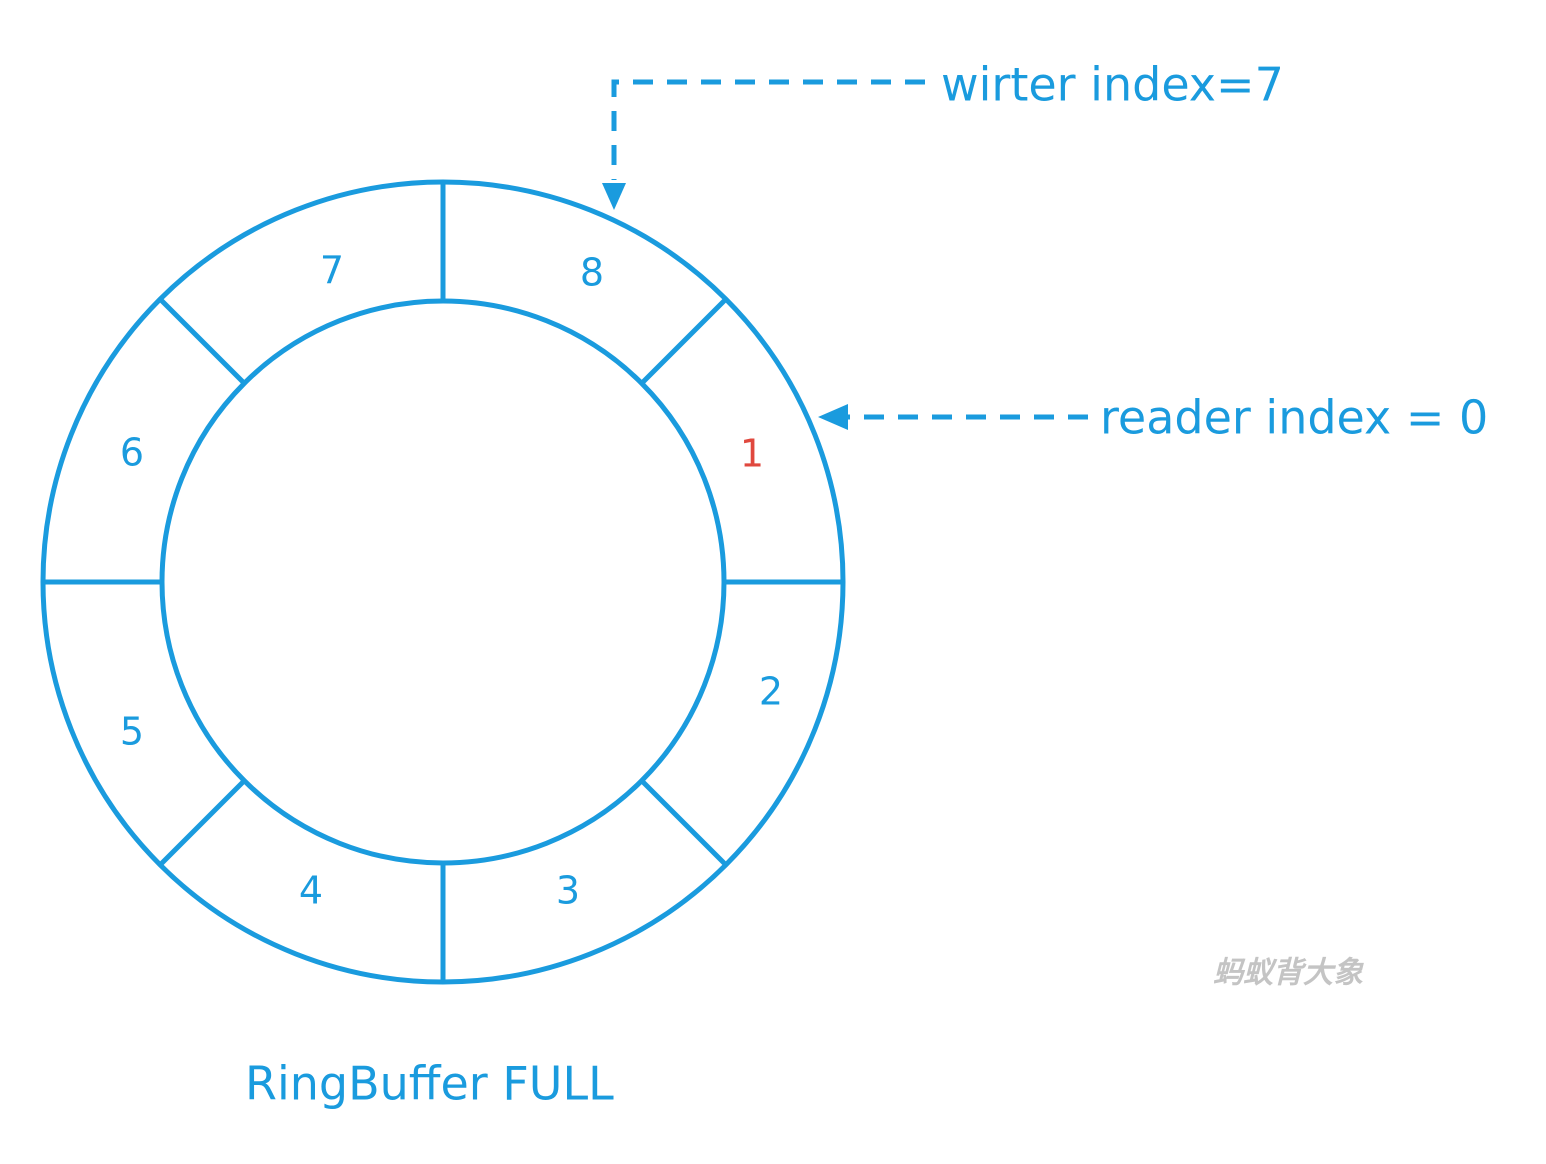  I want to click on slot-label: 5, so click(132, 732).